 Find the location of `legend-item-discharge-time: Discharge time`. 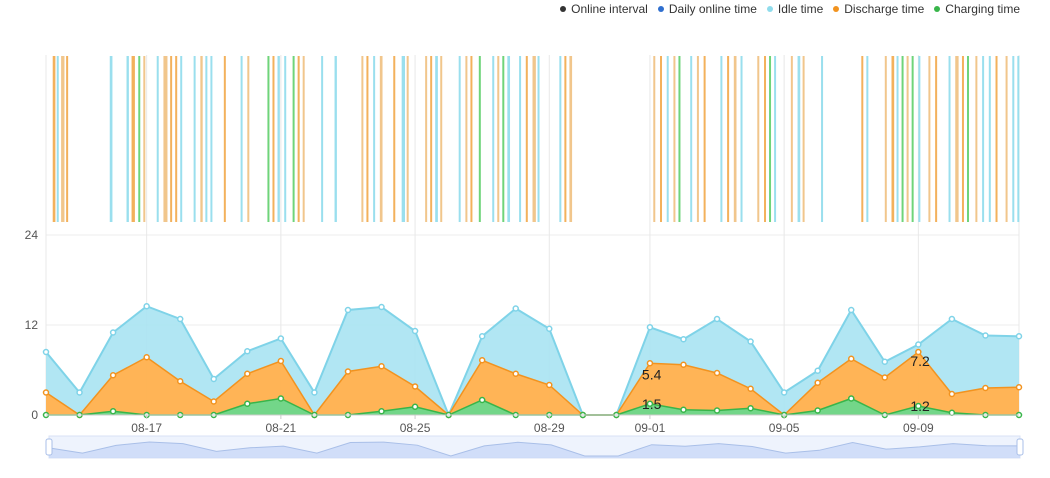

legend-item-discharge-time: Discharge time is located at coordinates (878, 9).